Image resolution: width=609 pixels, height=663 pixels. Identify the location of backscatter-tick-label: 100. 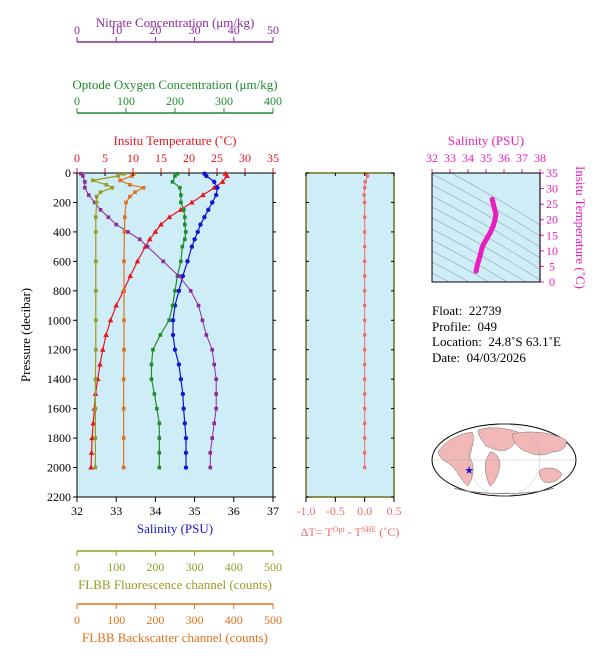
(116, 620).